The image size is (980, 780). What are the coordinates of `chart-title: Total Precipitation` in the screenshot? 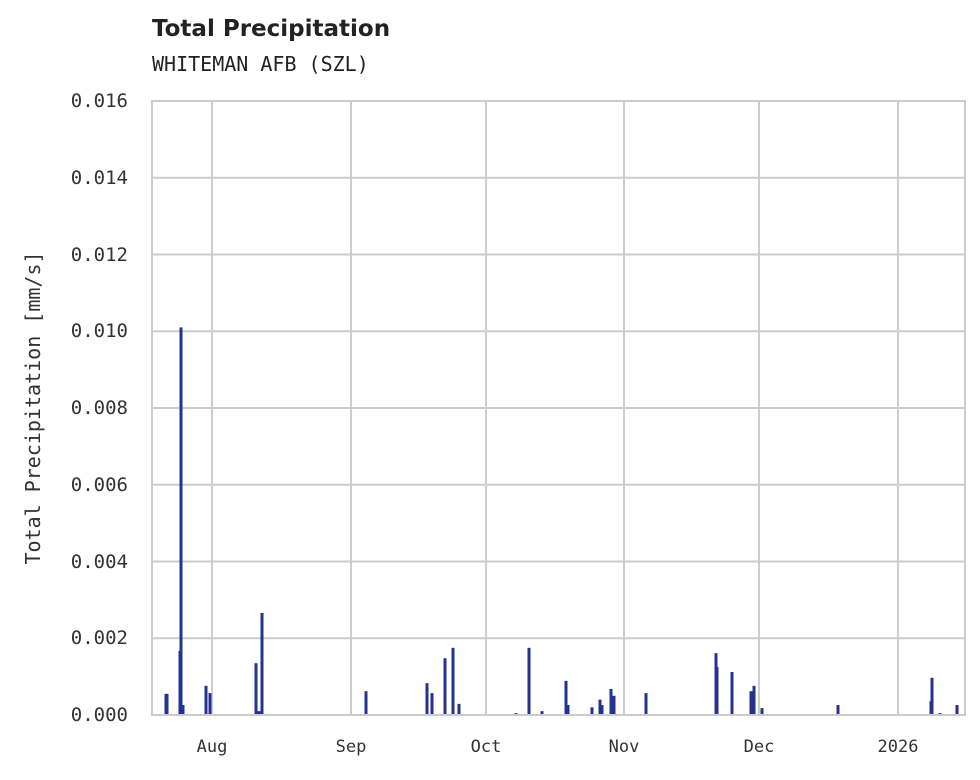 It's located at (271, 29).